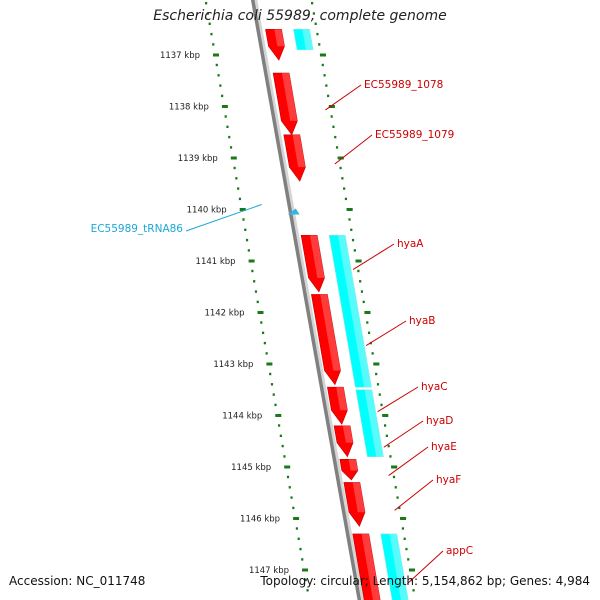 The image size is (600, 600). Describe the element at coordinates (422, 321) in the screenshot. I see `gene-label: hyaB` at that location.